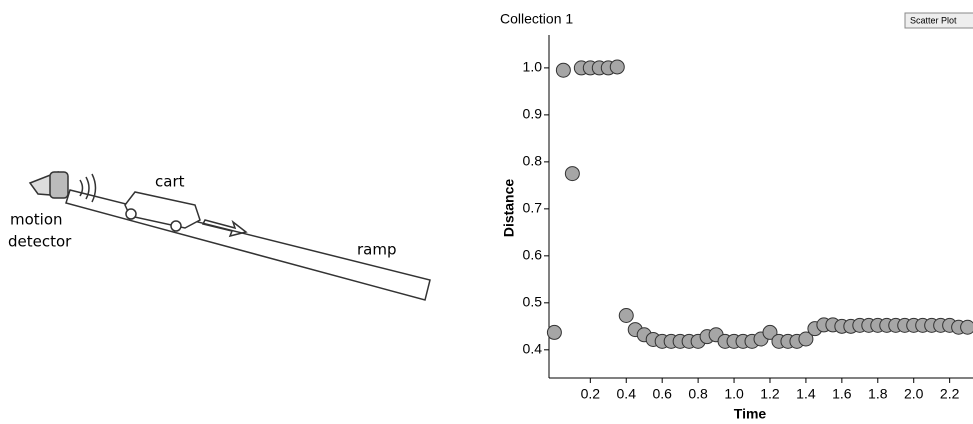 Image resolution: width=973 pixels, height=424 pixels. I want to click on y-tick-label: 0.7, so click(533, 208).